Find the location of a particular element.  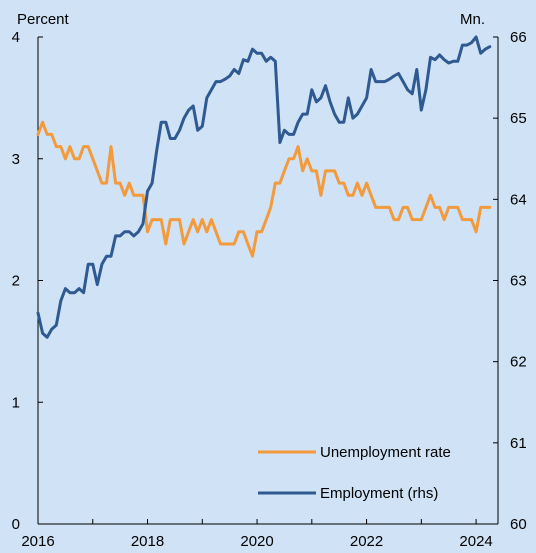

x-tick-label: 2020 is located at coordinates (256, 541).